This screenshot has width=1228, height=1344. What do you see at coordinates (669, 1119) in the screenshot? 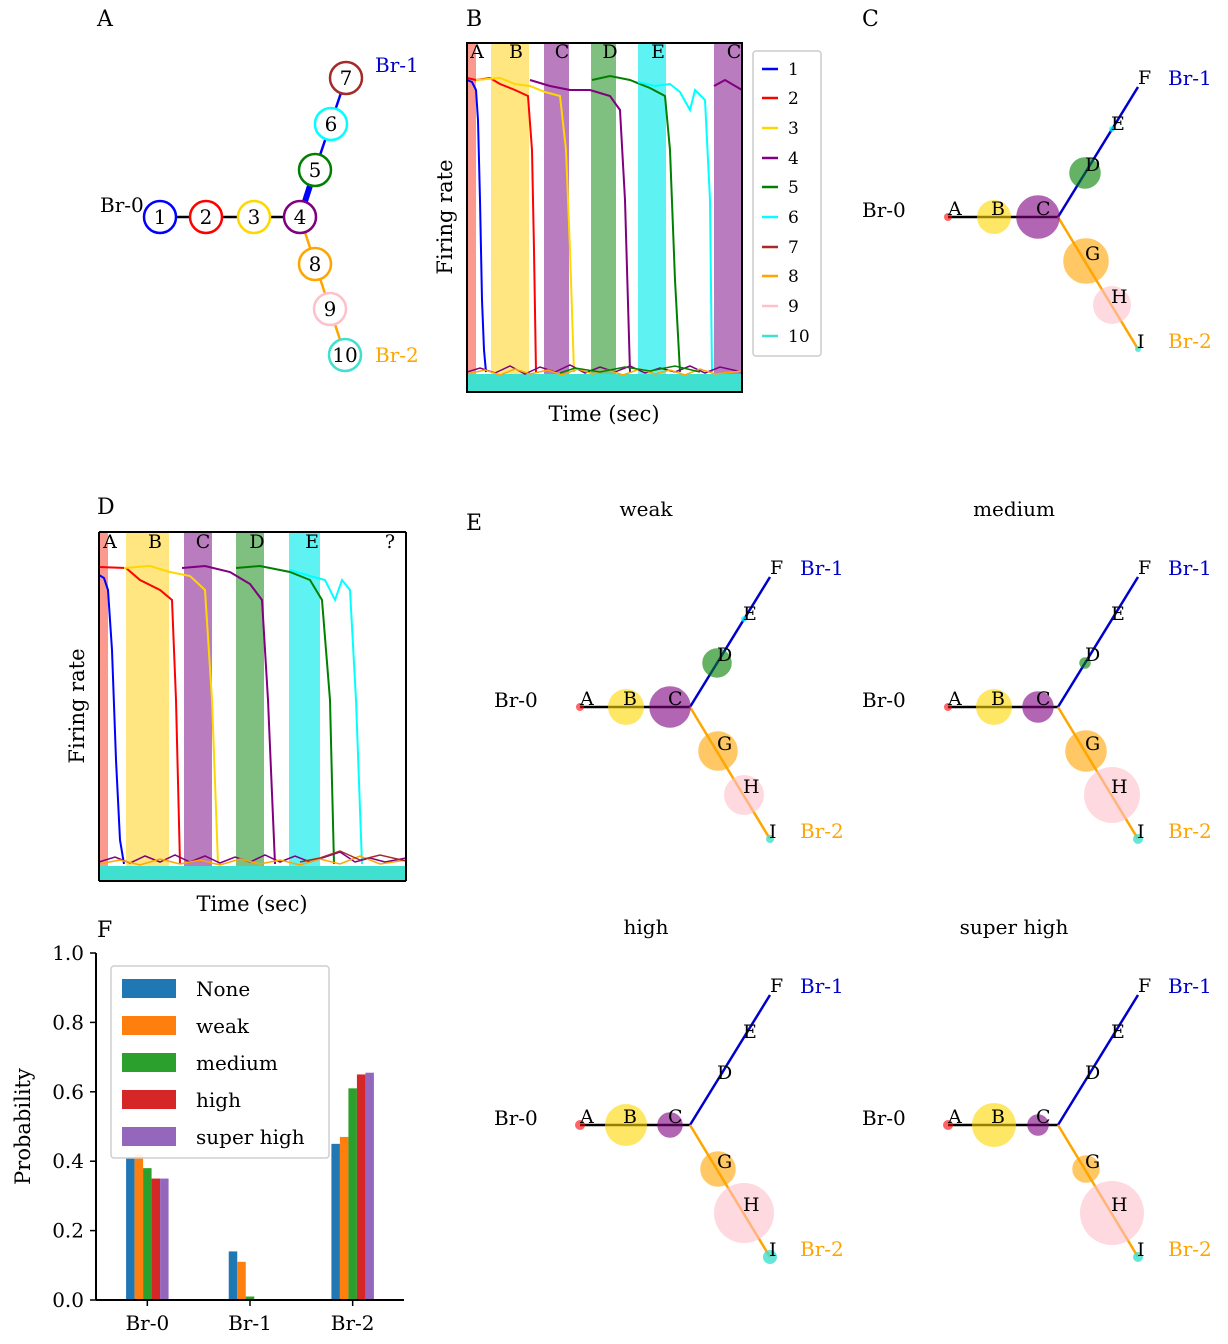
I see `tree-high: A B C D E F G H I Br-0 Br-1 Br-2` at bounding box center [669, 1119].